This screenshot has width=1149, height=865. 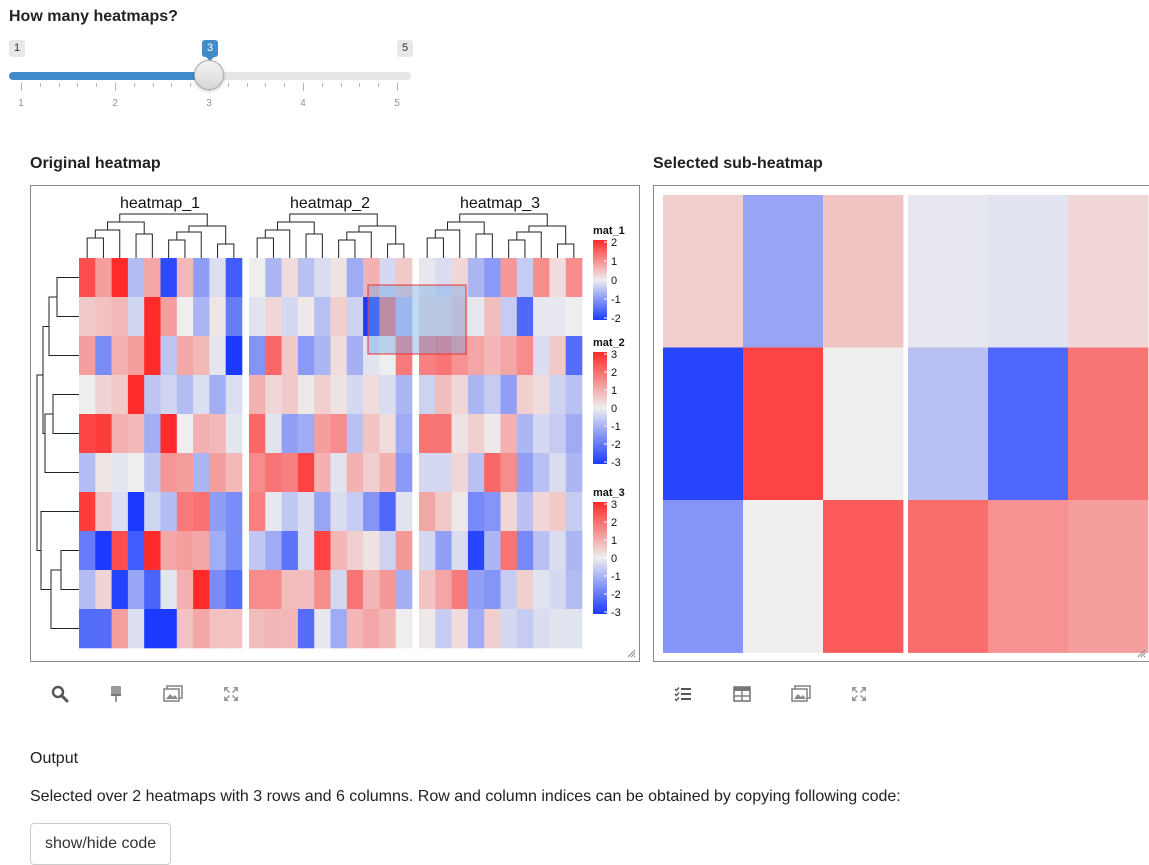 I want to click on expand-icon, so click(x=859, y=694).